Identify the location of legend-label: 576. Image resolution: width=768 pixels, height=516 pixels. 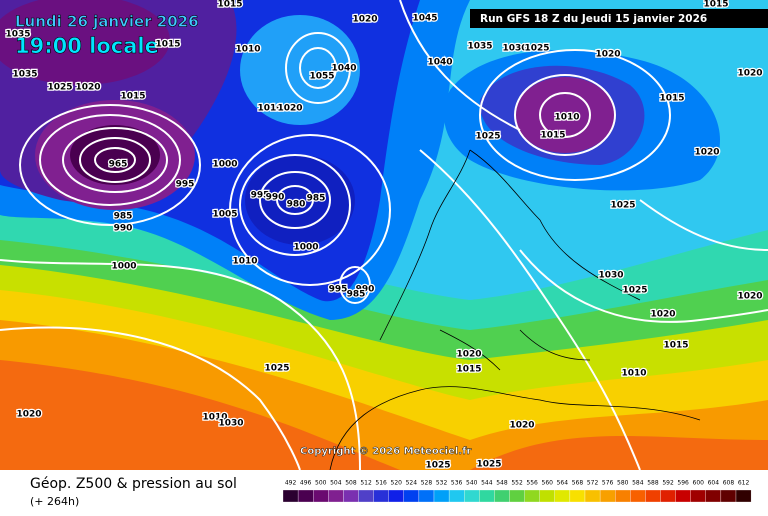
(608, 483).